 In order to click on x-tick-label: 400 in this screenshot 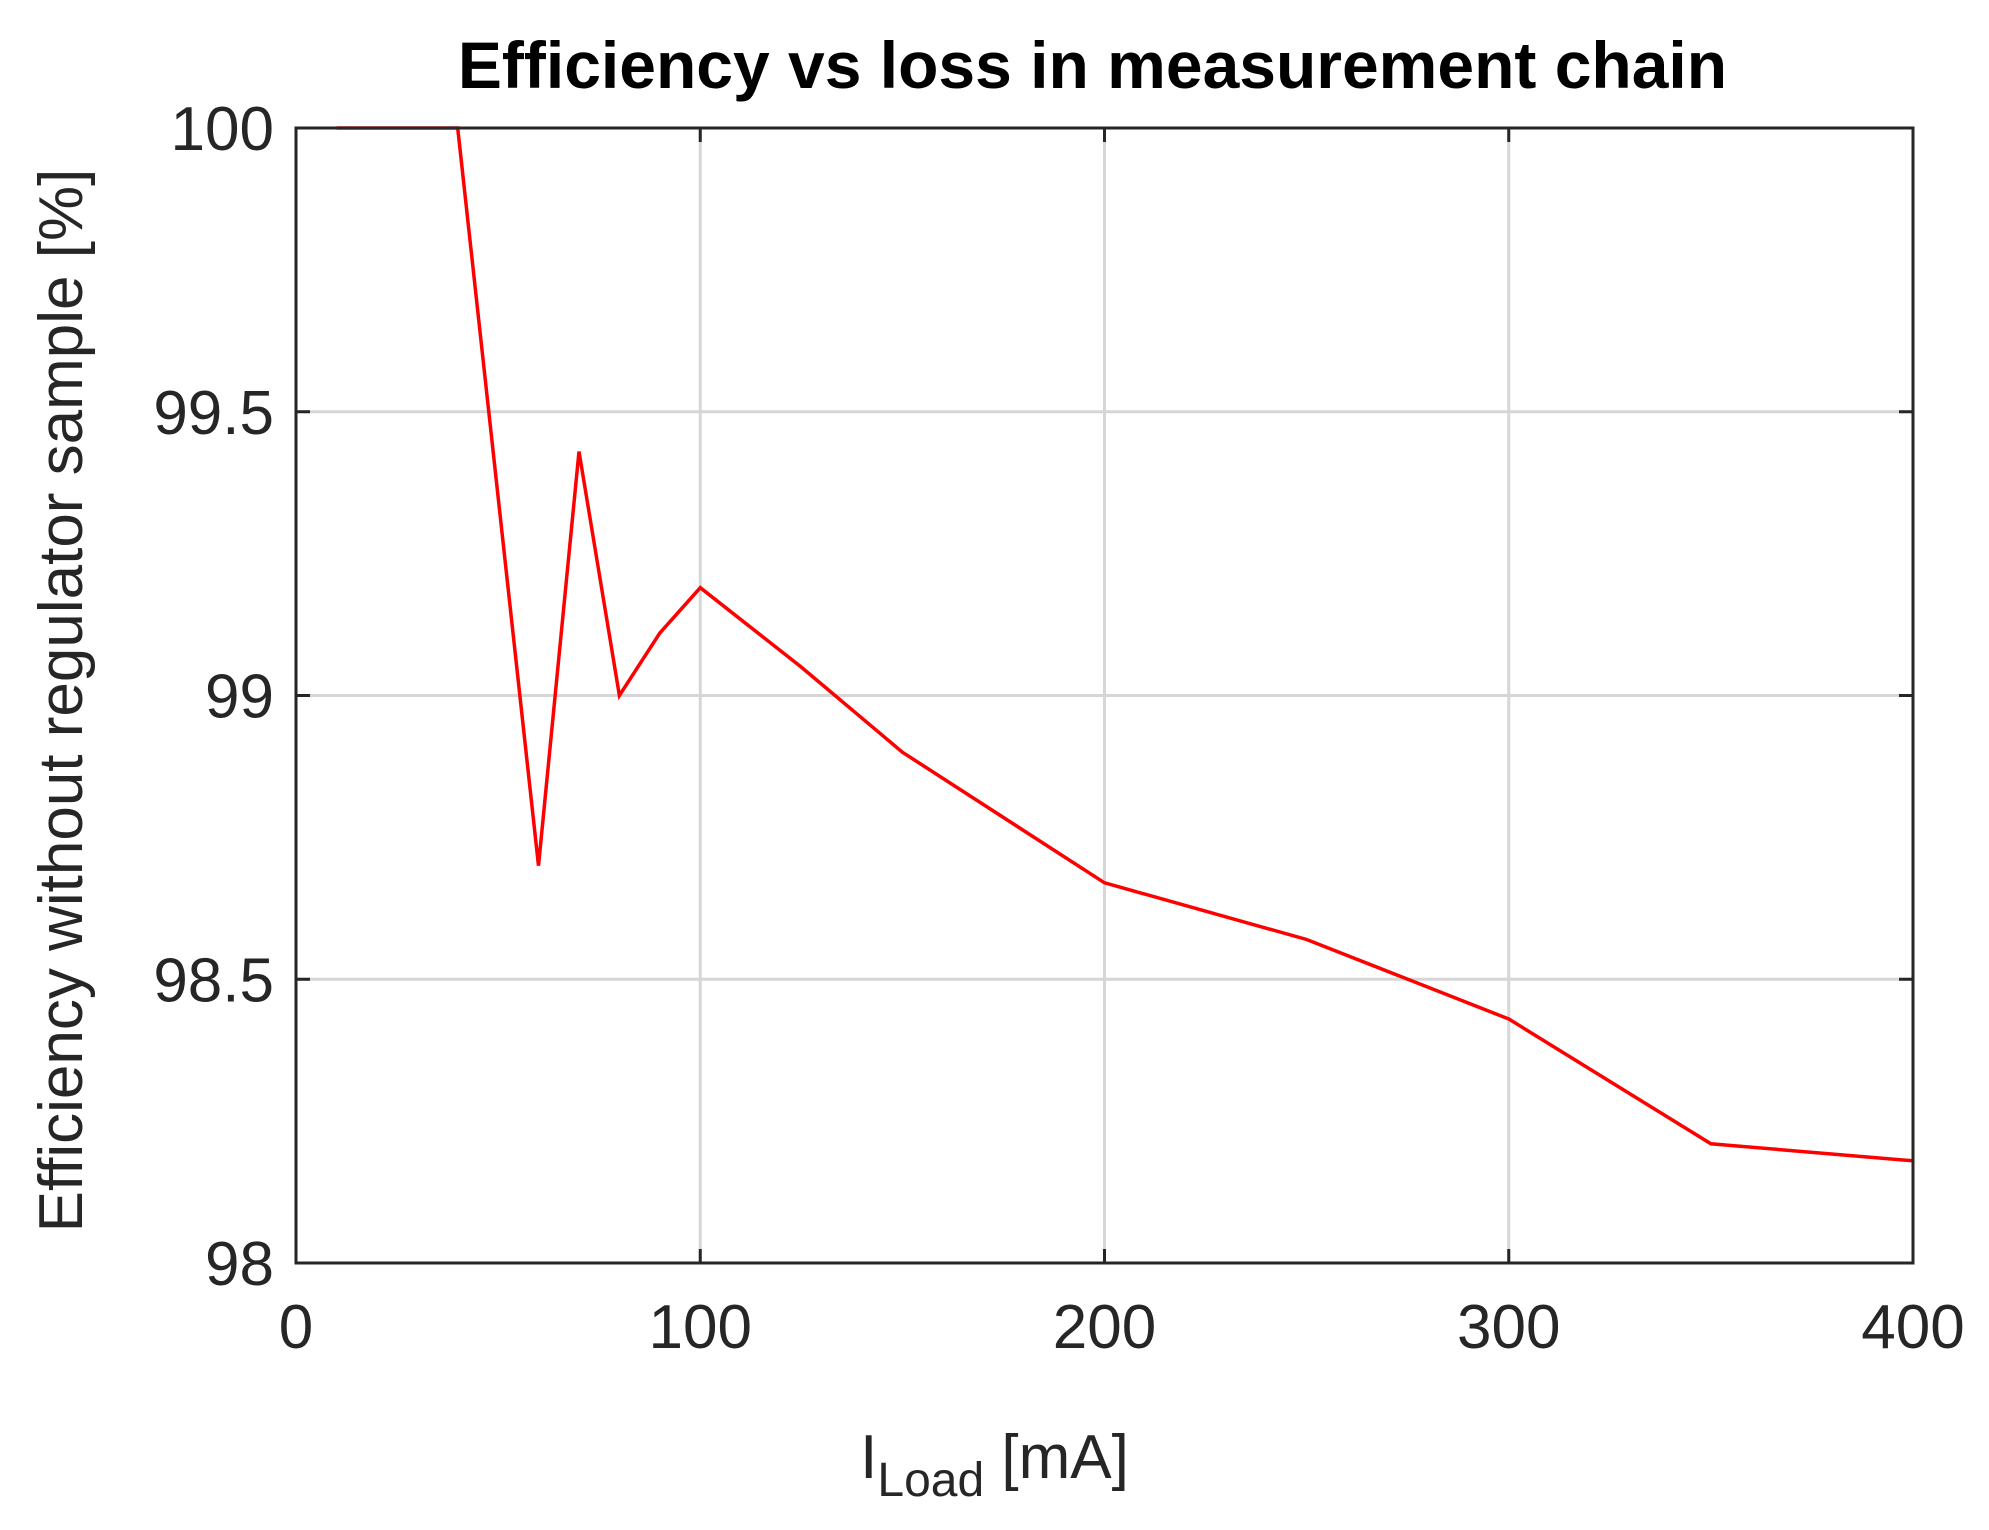, I will do `click(1912, 1327)`.